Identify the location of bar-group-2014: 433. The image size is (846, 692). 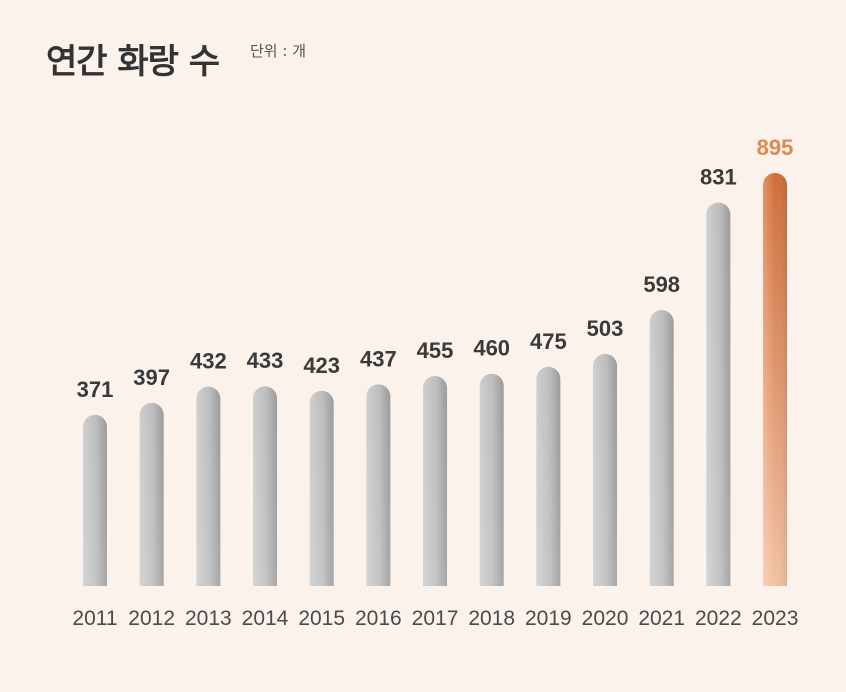
(265, 473).